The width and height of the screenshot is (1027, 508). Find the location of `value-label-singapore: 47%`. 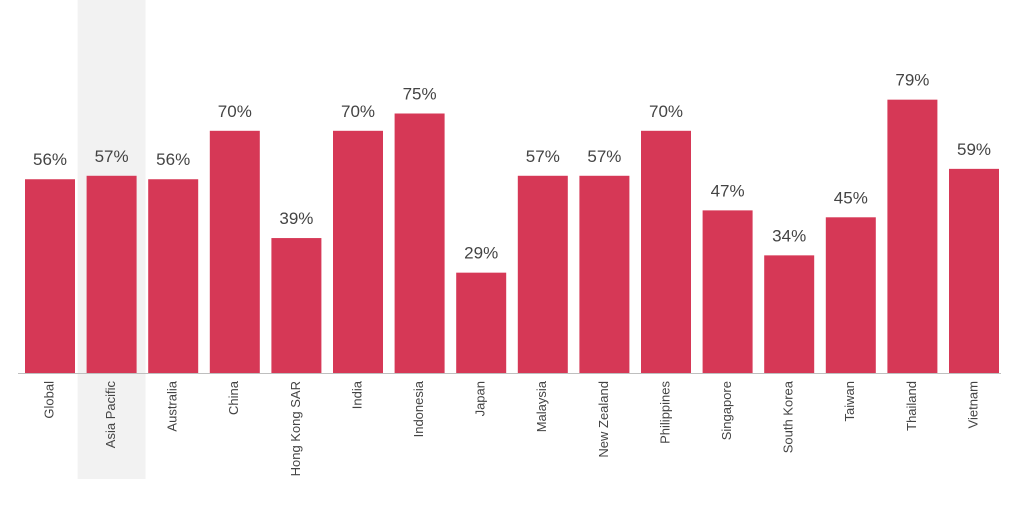

value-label-singapore: 47% is located at coordinates (728, 190).